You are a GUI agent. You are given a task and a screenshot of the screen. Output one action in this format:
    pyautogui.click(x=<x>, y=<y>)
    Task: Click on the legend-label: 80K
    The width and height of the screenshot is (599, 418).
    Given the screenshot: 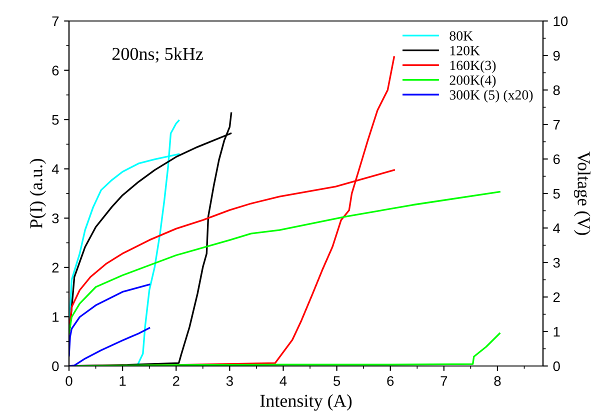 What is the action you would take?
    pyautogui.click(x=461, y=36)
    